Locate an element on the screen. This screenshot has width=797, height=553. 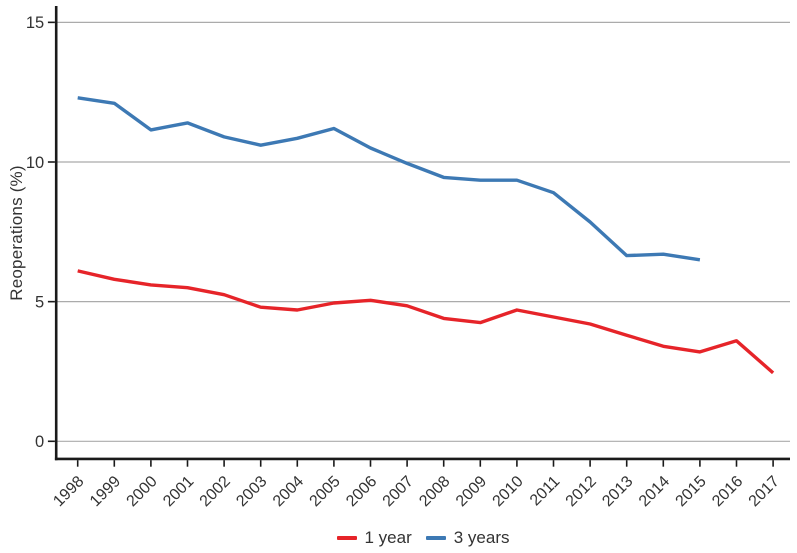
x-tick-label-1998: 1998 is located at coordinates (68, 491).